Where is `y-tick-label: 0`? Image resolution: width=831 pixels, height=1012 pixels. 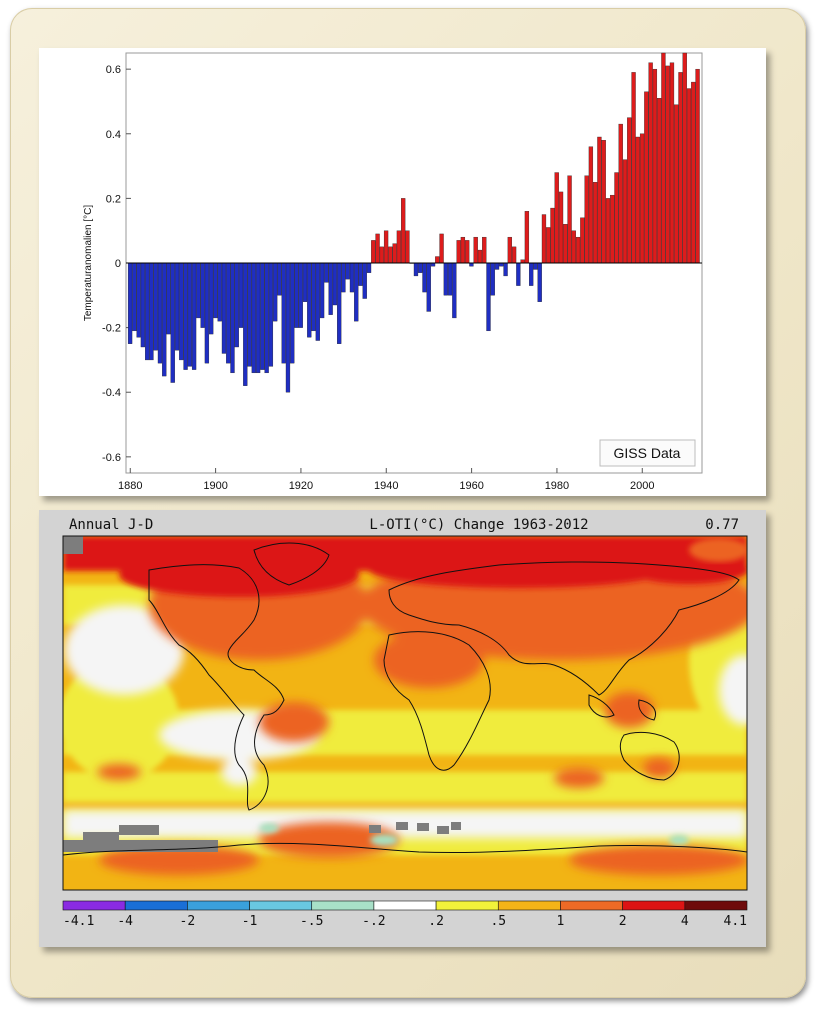 y-tick-label: 0 is located at coordinates (118, 264).